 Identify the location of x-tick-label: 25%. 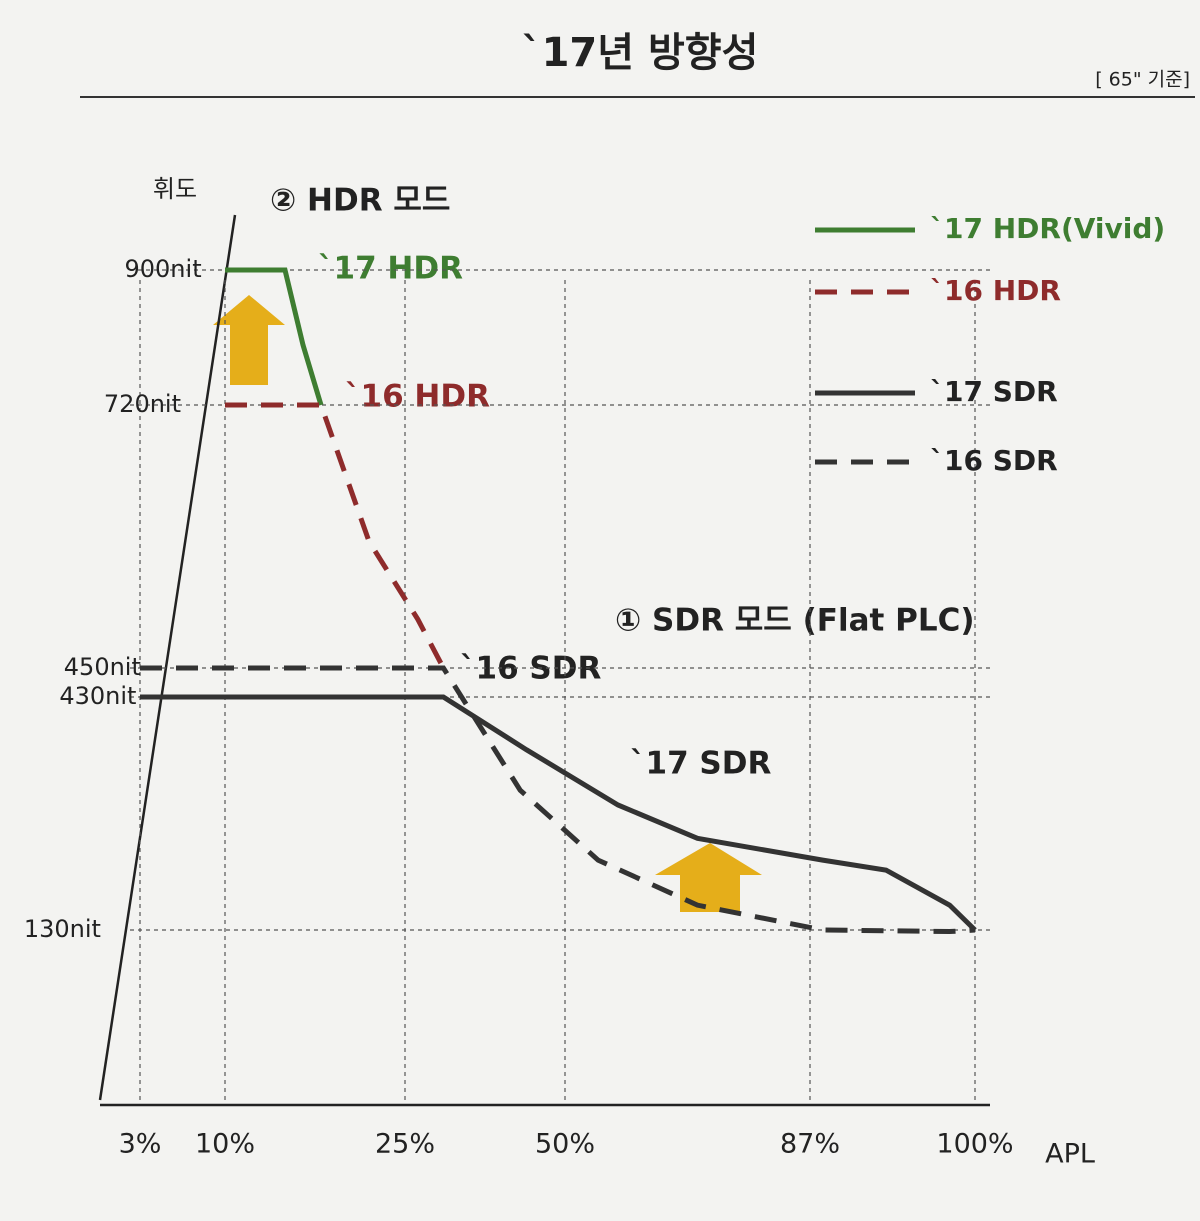
(405, 1144).